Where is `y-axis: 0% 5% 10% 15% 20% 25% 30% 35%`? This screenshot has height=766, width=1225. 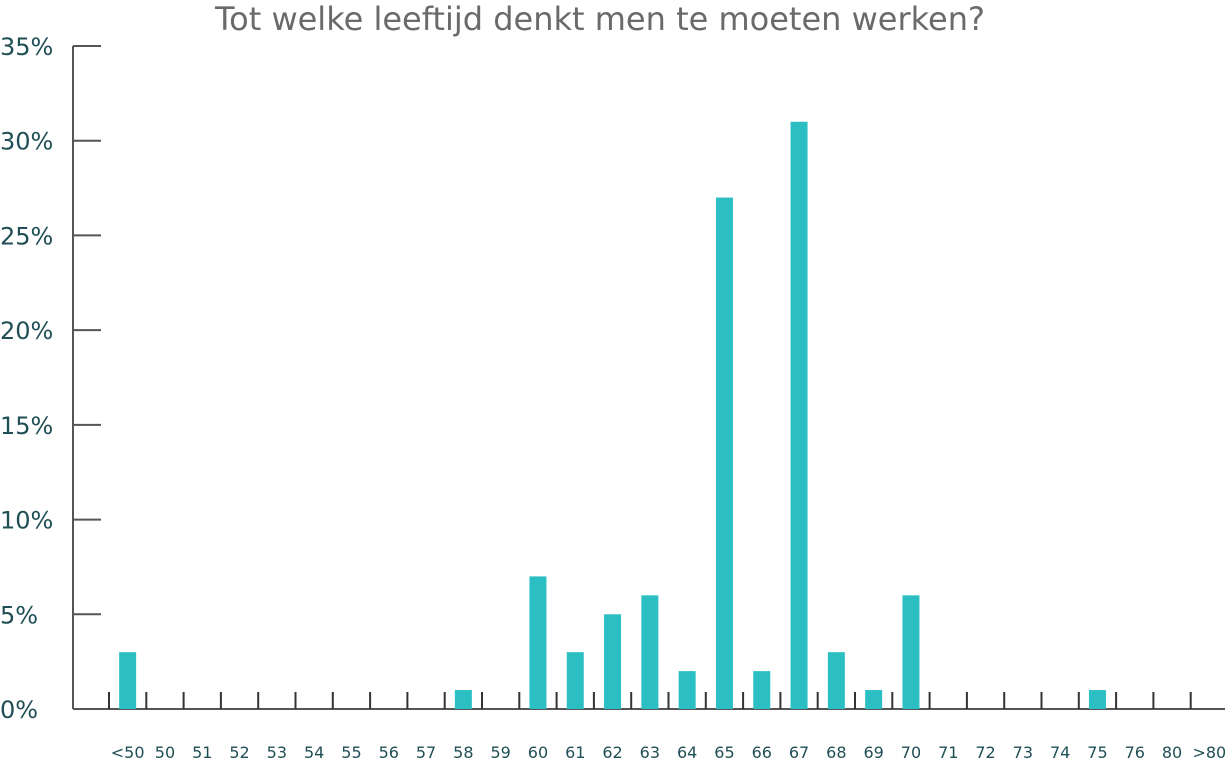
y-axis: 0% 5% 10% 15% 20% 25% 30% 35% is located at coordinates (50, 378).